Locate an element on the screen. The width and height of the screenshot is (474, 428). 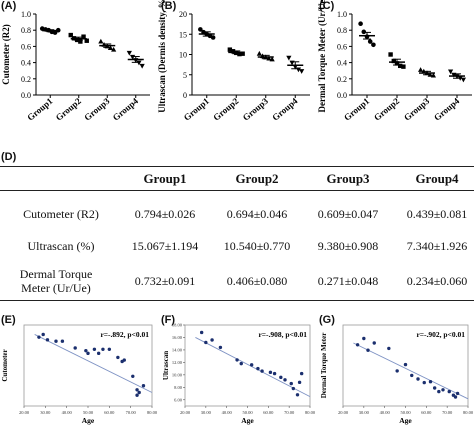
table-row-label-cutometer: Cutometer (R2) is located at coordinates (61, 214).